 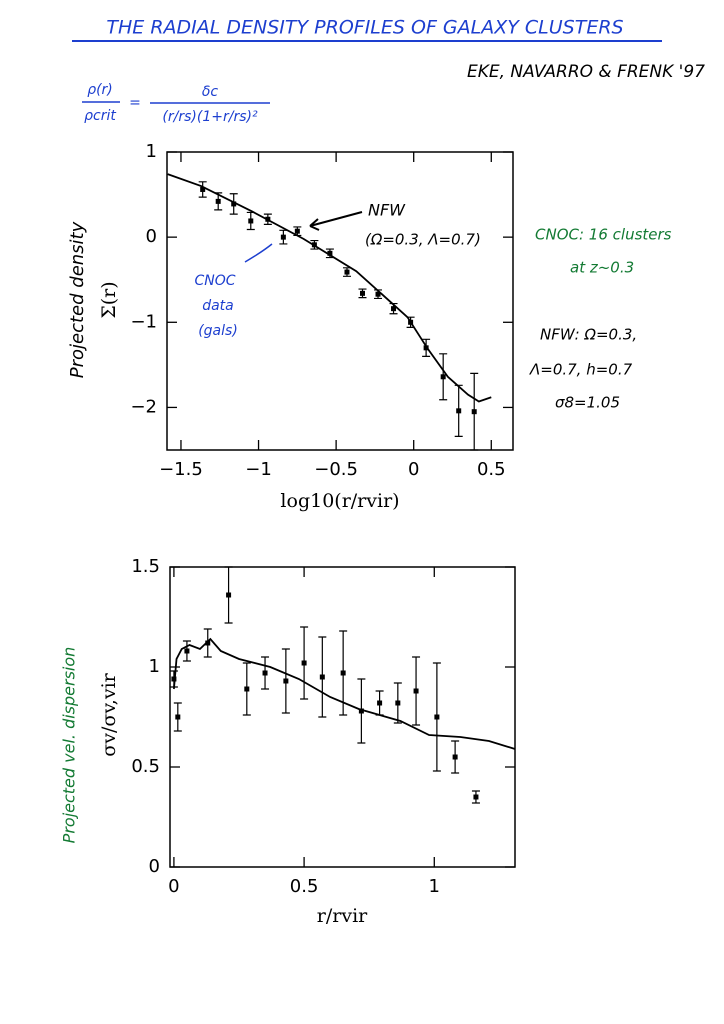 What do you see at coordinates (587, 403) in the screenshot?
I see `note: σ8=1.05` at bounding box center [587, 403].